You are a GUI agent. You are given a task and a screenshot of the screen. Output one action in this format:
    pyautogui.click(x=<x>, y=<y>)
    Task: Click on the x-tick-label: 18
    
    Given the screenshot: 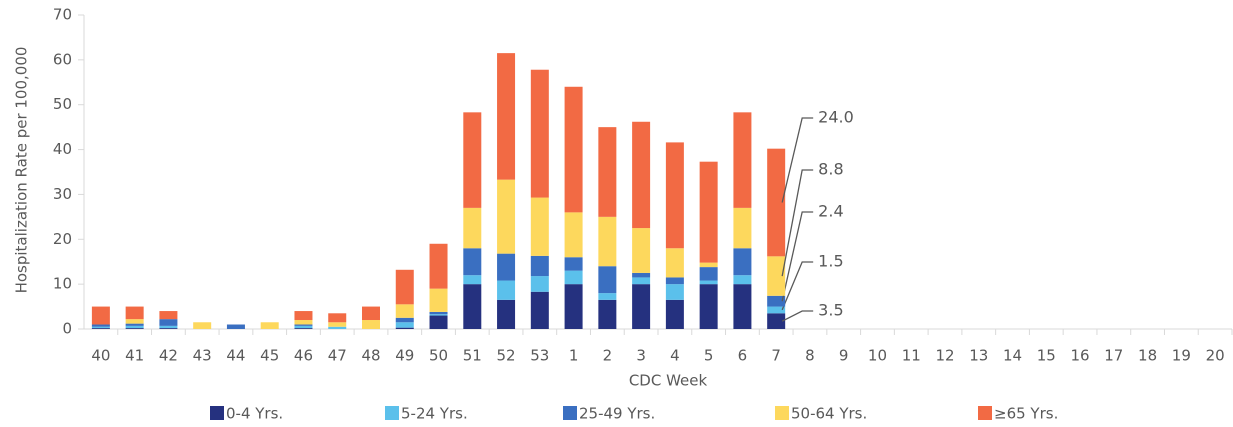 What is the action you would take?
    pyautogui.click(x=1147, y=356)
    